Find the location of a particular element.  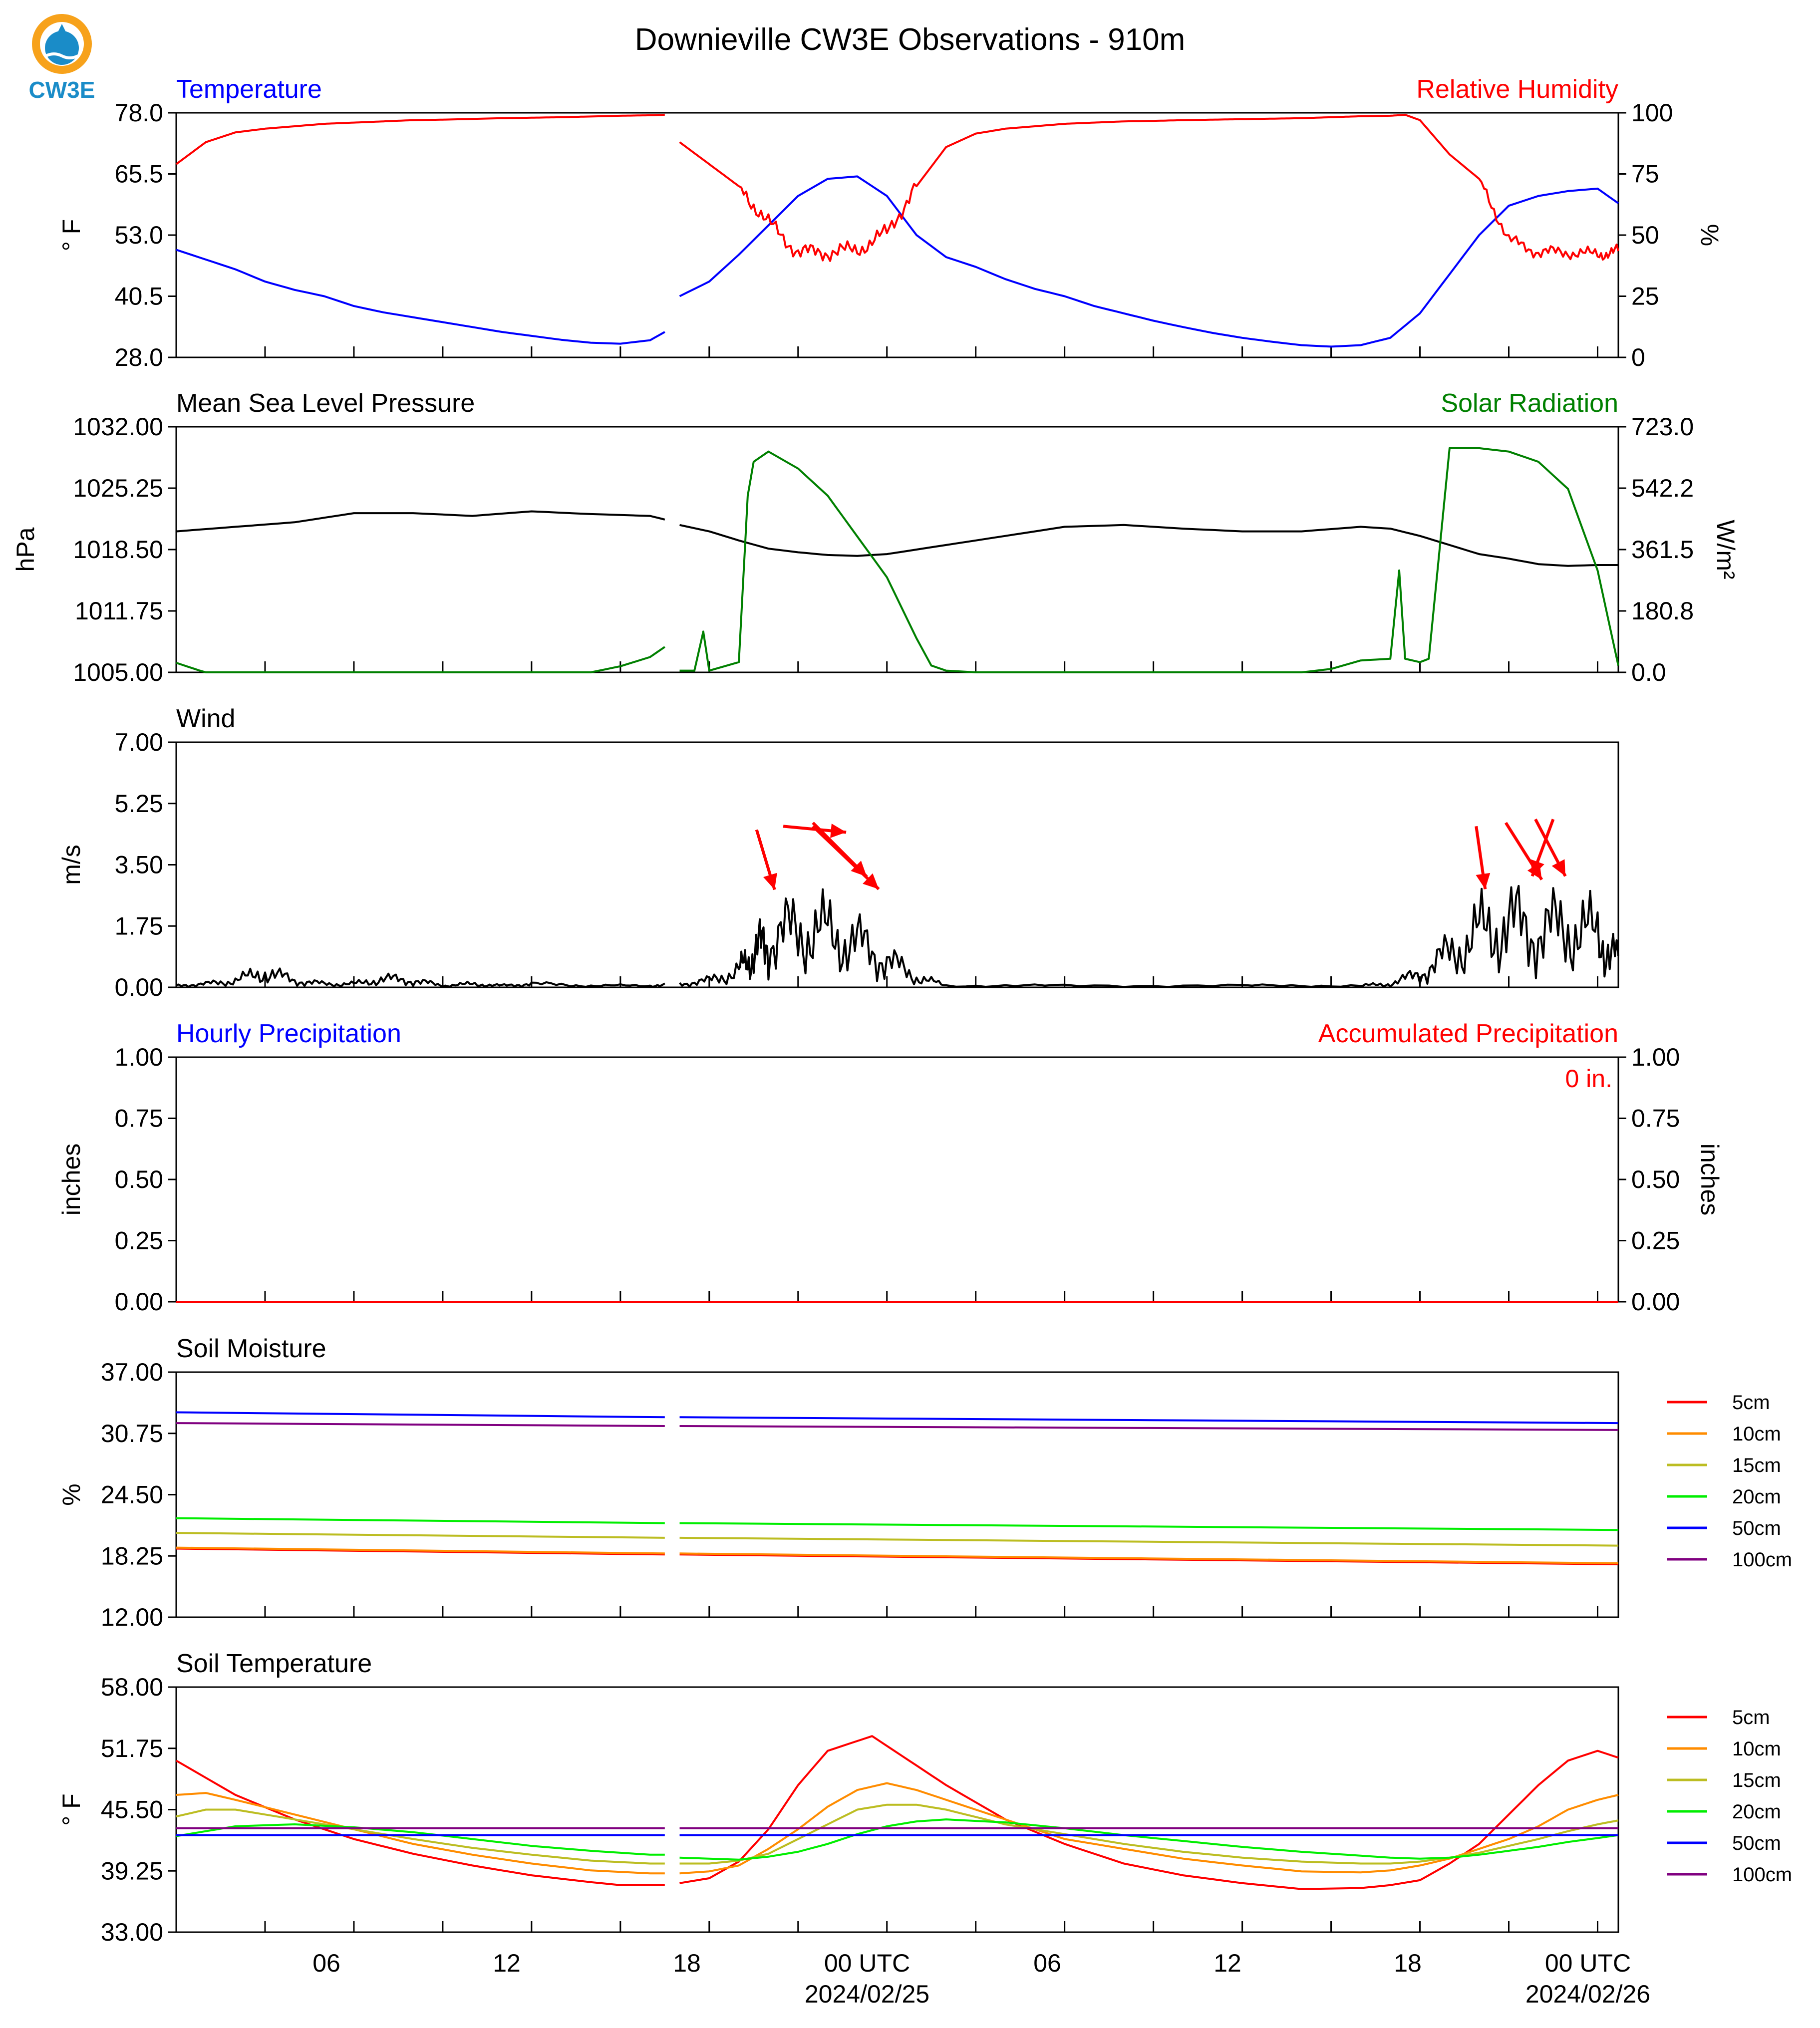

y-tick-label: 58.00 is located at coordinates (132, 1687).